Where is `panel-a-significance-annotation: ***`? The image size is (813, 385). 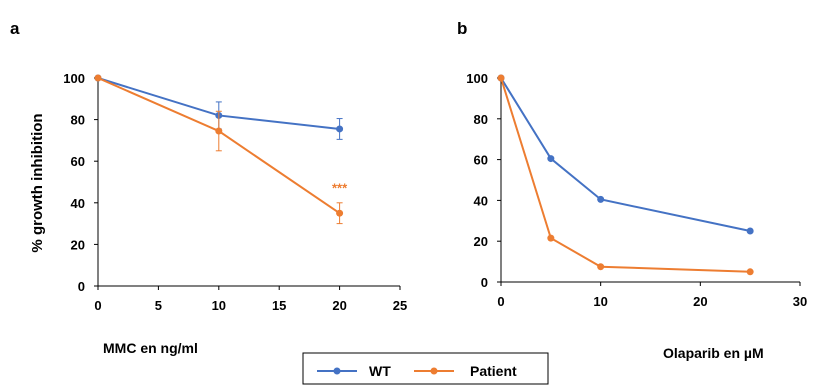
panel-a-significance-annotation: *** is located at coordinates (340, 187).